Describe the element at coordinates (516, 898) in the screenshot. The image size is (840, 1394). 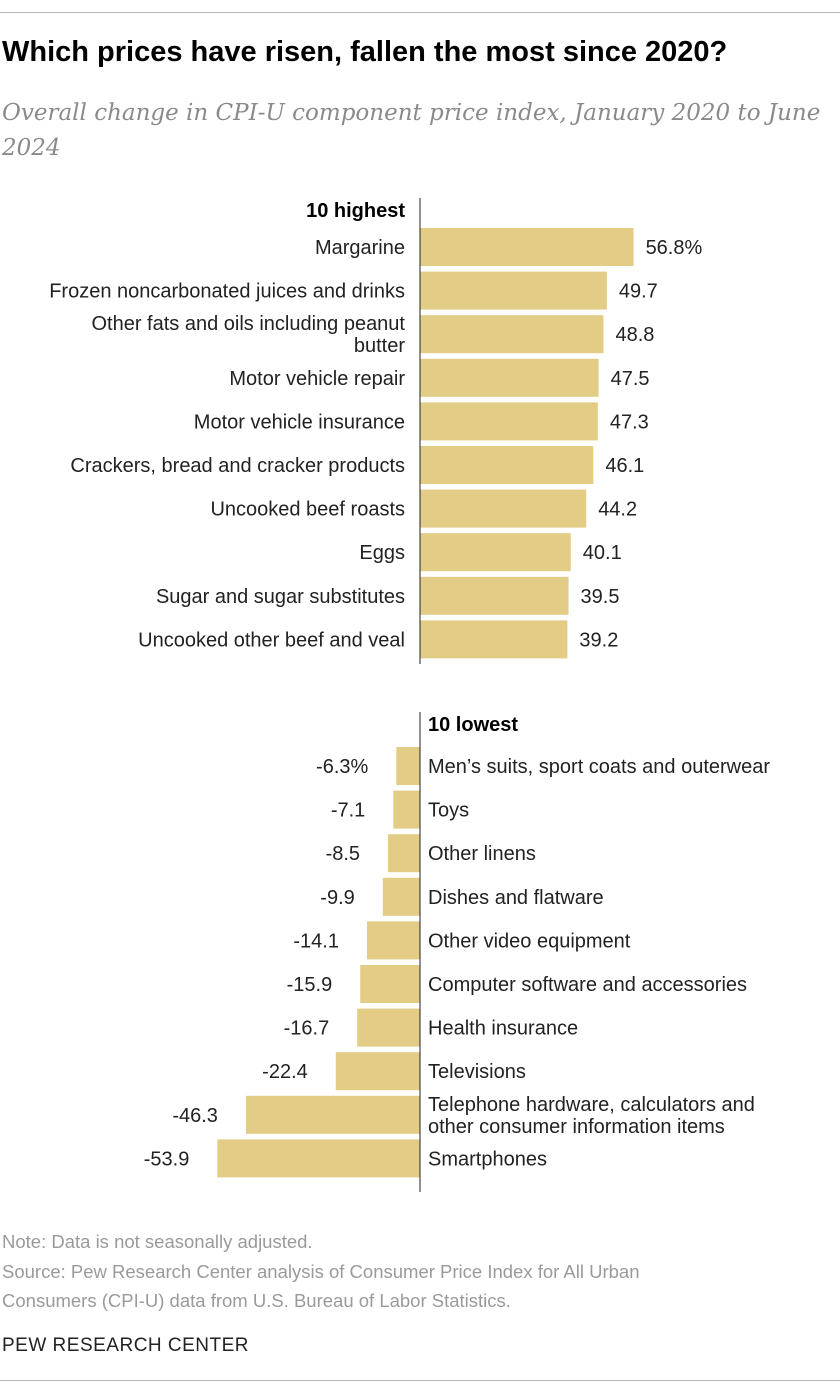
I see `category-label-1-3: Dishes and flatware` at that location.